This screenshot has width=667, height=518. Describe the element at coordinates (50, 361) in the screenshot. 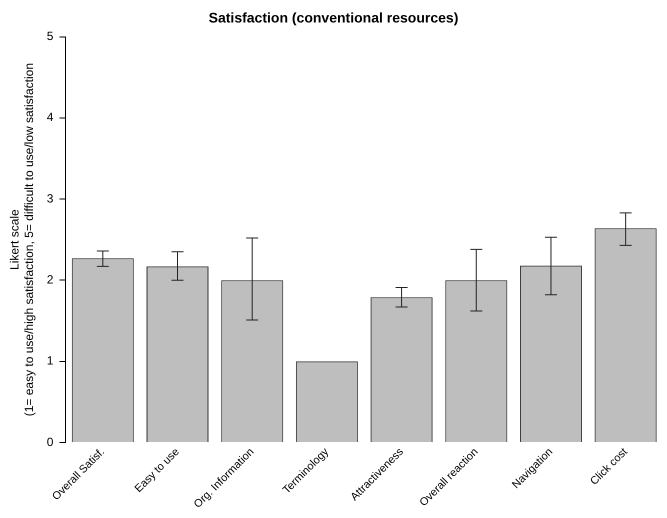

I see `y-tick-label: 1` at that location.